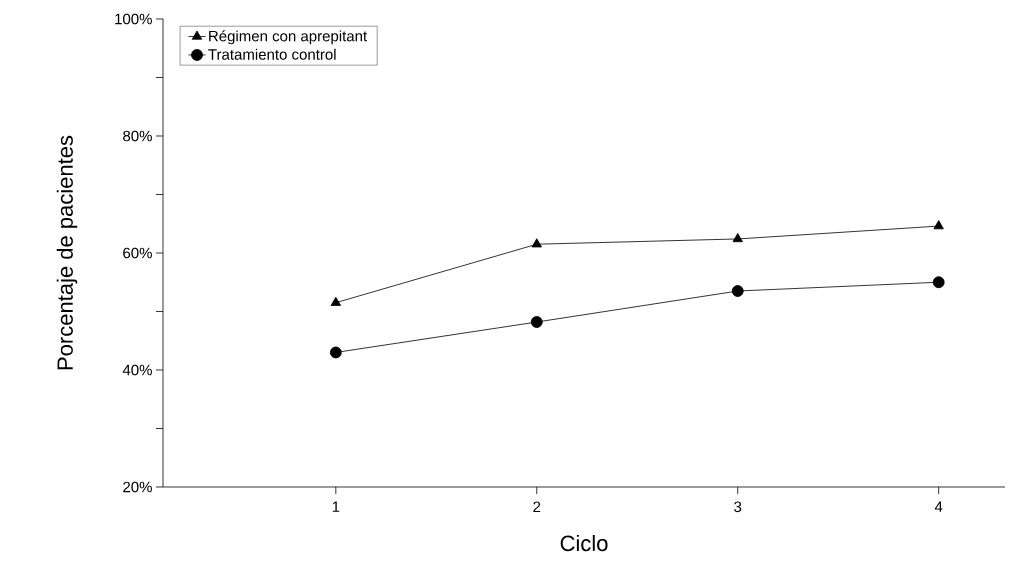 The image size is (1024, 569). What do you see at coordinates (137, 253) in the screenshot?
I see `y-tick-label: 60%` at bounding box center [137, 253].